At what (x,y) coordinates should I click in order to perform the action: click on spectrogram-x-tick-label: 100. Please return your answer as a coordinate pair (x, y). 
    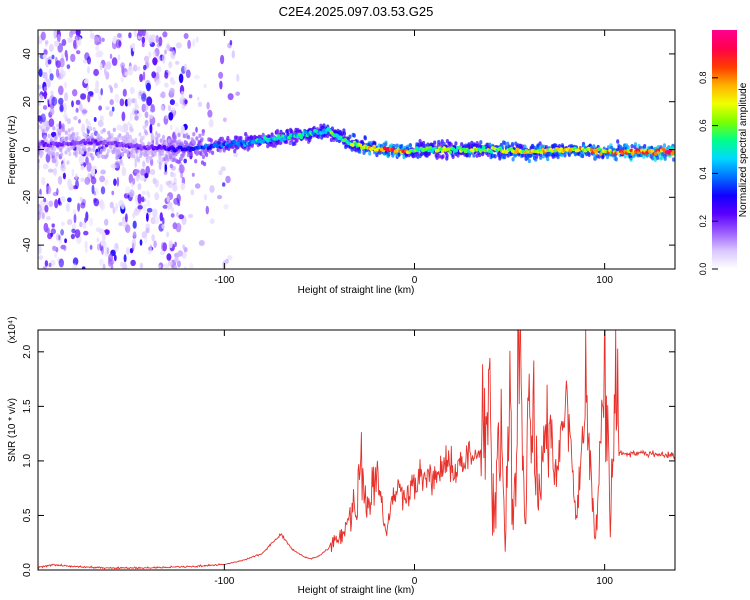
    Looking at the image, I should click on (604, 280).